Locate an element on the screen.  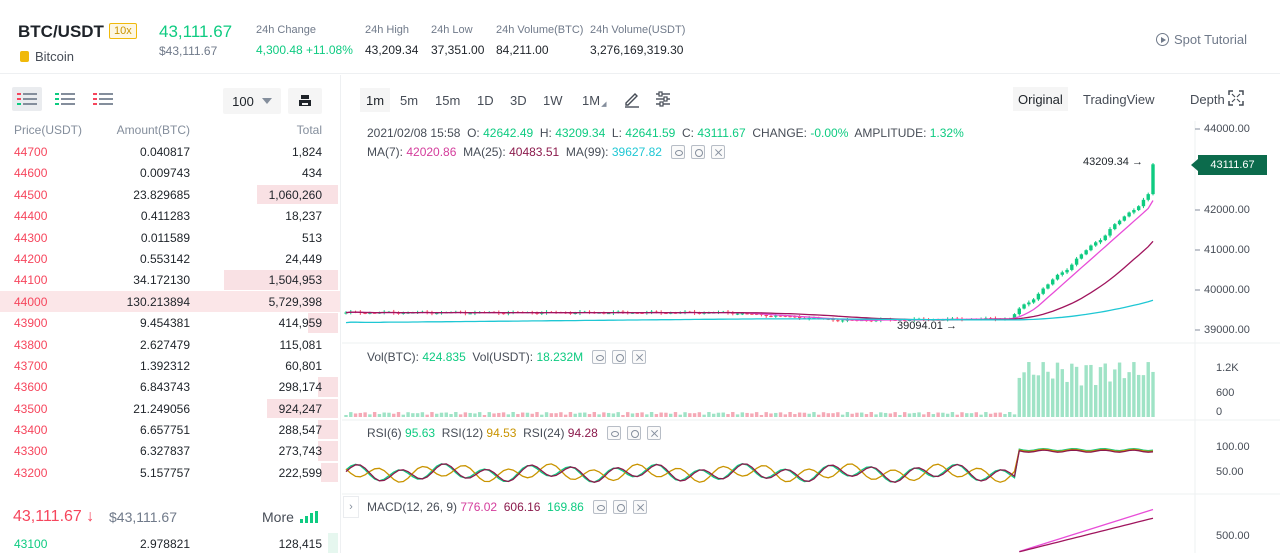
book-settings-button is located at coordinates (305, 101).